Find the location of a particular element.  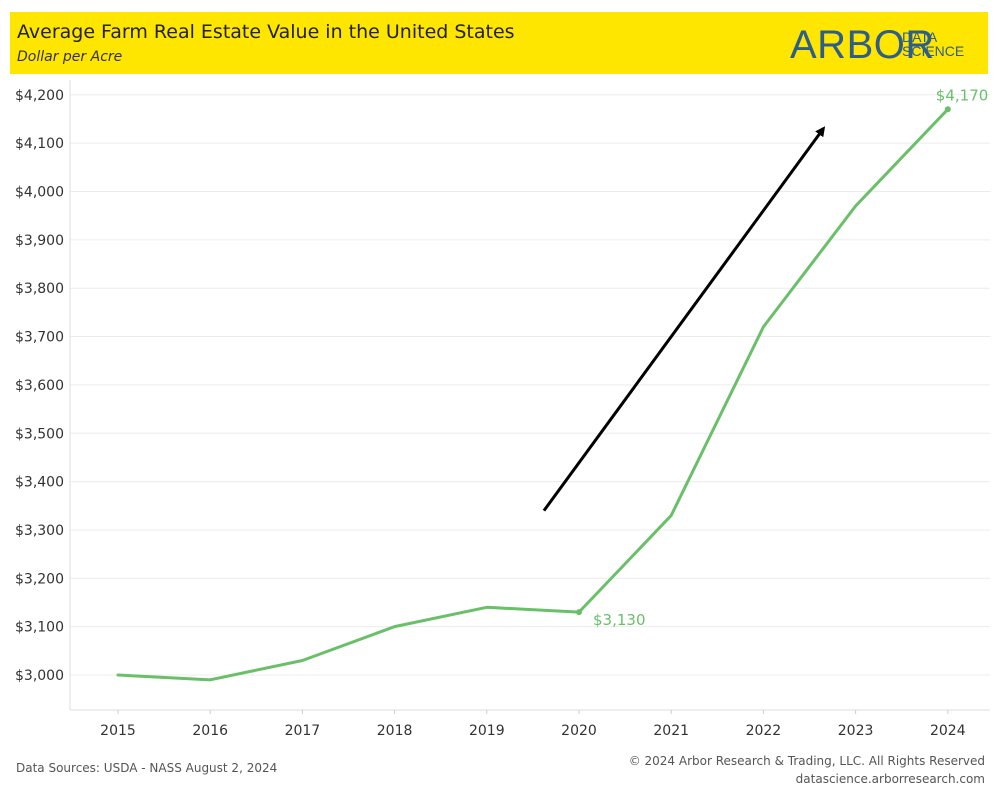

data-label: $4,170 is located at coordinates (962, 95).